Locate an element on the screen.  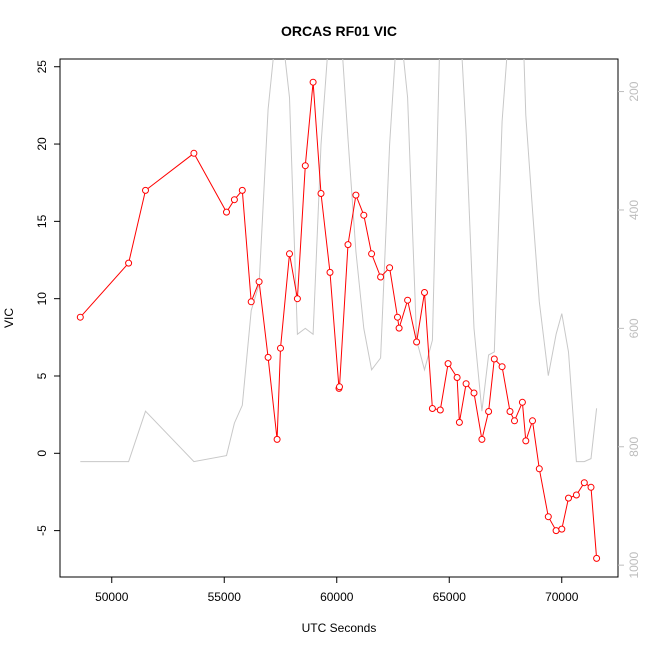
x-axis-label: UTC Seconds is located at coordinates (339, 628).